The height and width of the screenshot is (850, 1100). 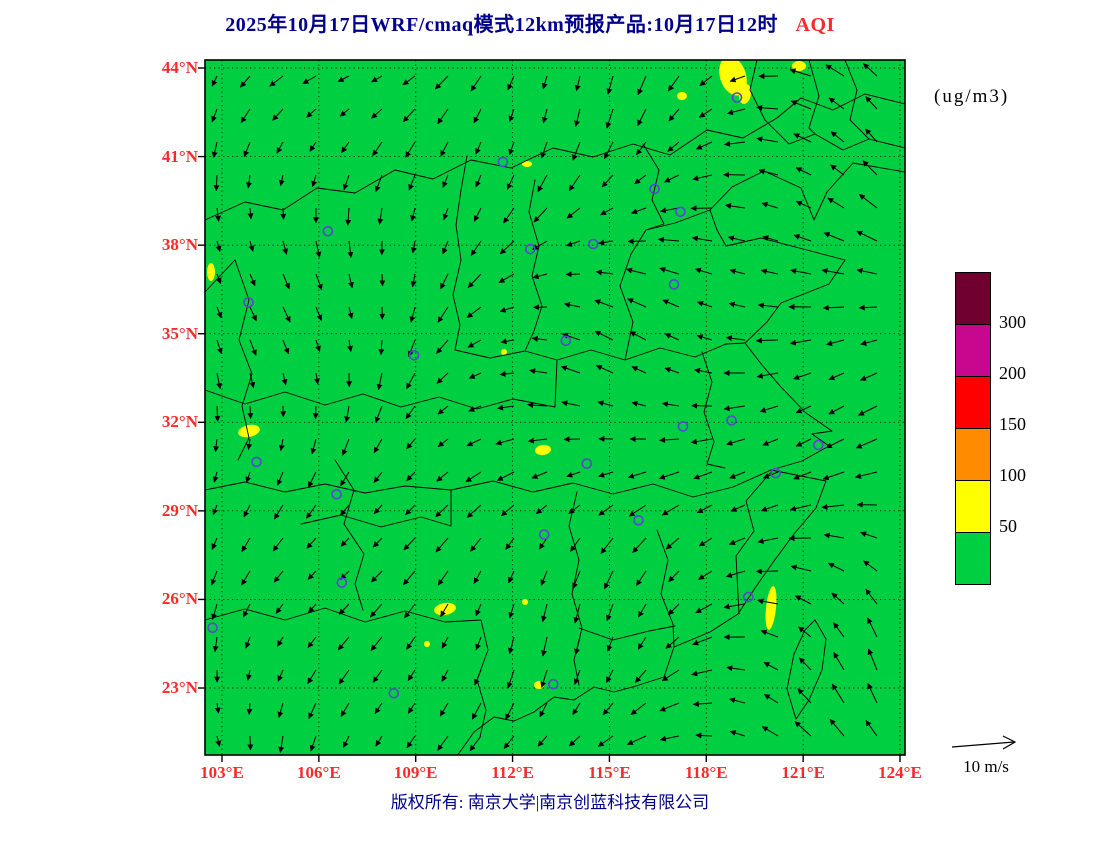 What do you see at coordinates (502, 25) in the screenshot?
I see `title-main: 2025年10月17日WRF/cmaq模式12km预报产品:10月17日12时` at bounding box center [502, 25].